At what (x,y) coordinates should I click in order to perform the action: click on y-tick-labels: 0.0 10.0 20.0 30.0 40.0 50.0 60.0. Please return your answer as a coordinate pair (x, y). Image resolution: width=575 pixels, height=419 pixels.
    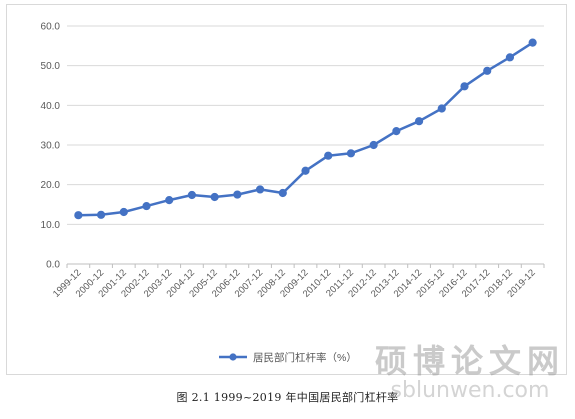
    Looking at the image, I should click on (51, 146).